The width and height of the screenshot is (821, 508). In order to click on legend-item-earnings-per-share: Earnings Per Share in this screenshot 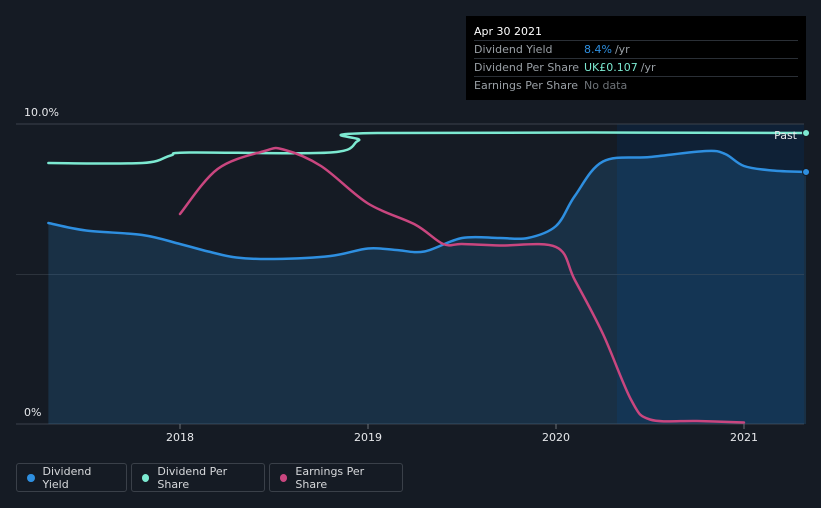, I will do `click(336, 477)`.